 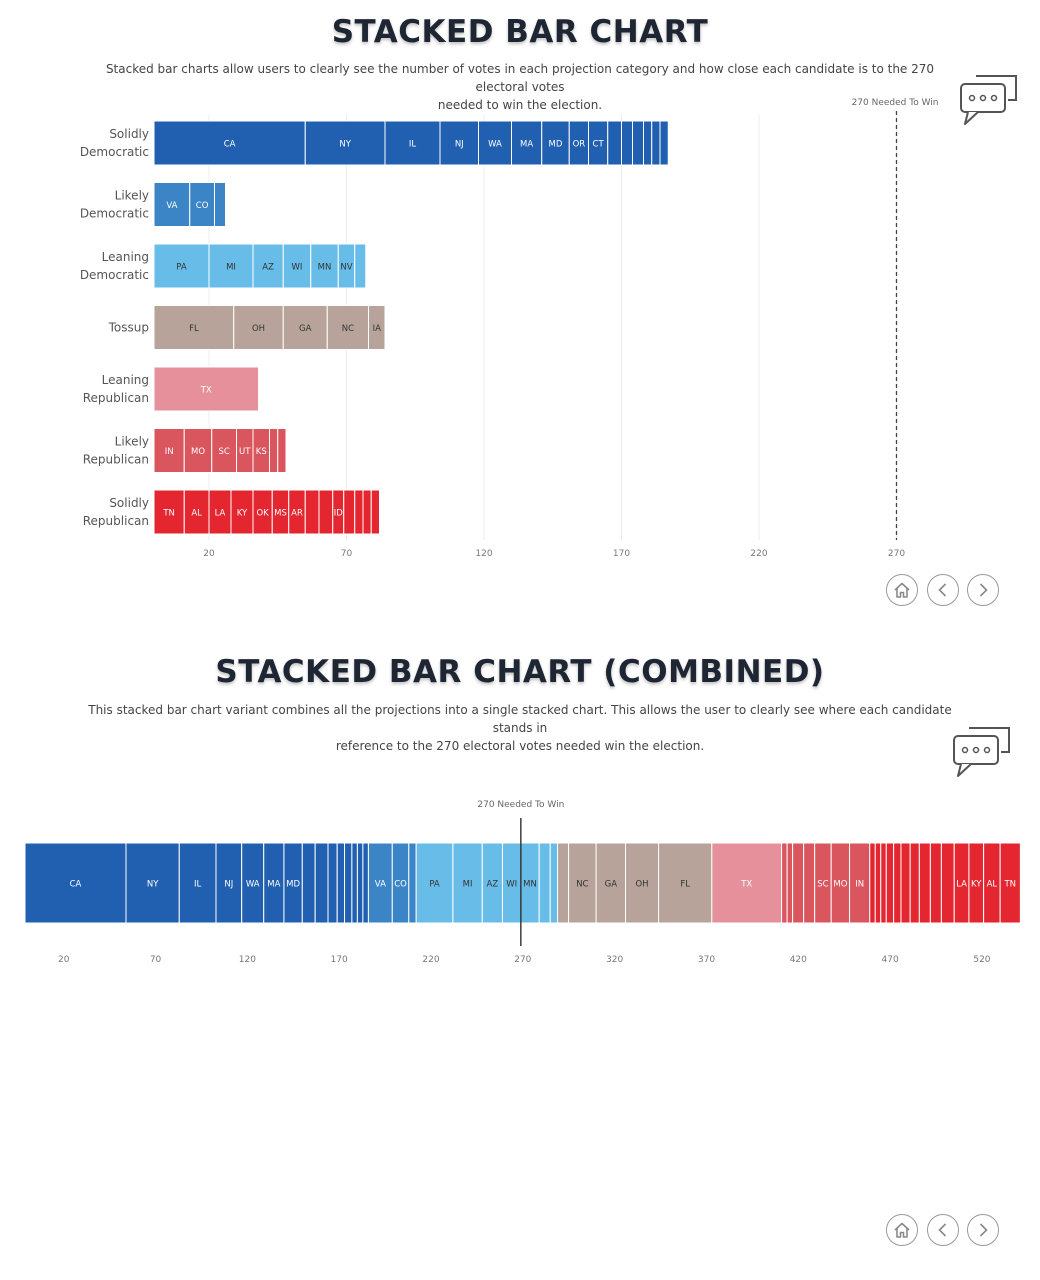 What do you see at coordinates (171, 206) in the screenshot?
I see `state-label: VA` at bounding box center [171, 206].